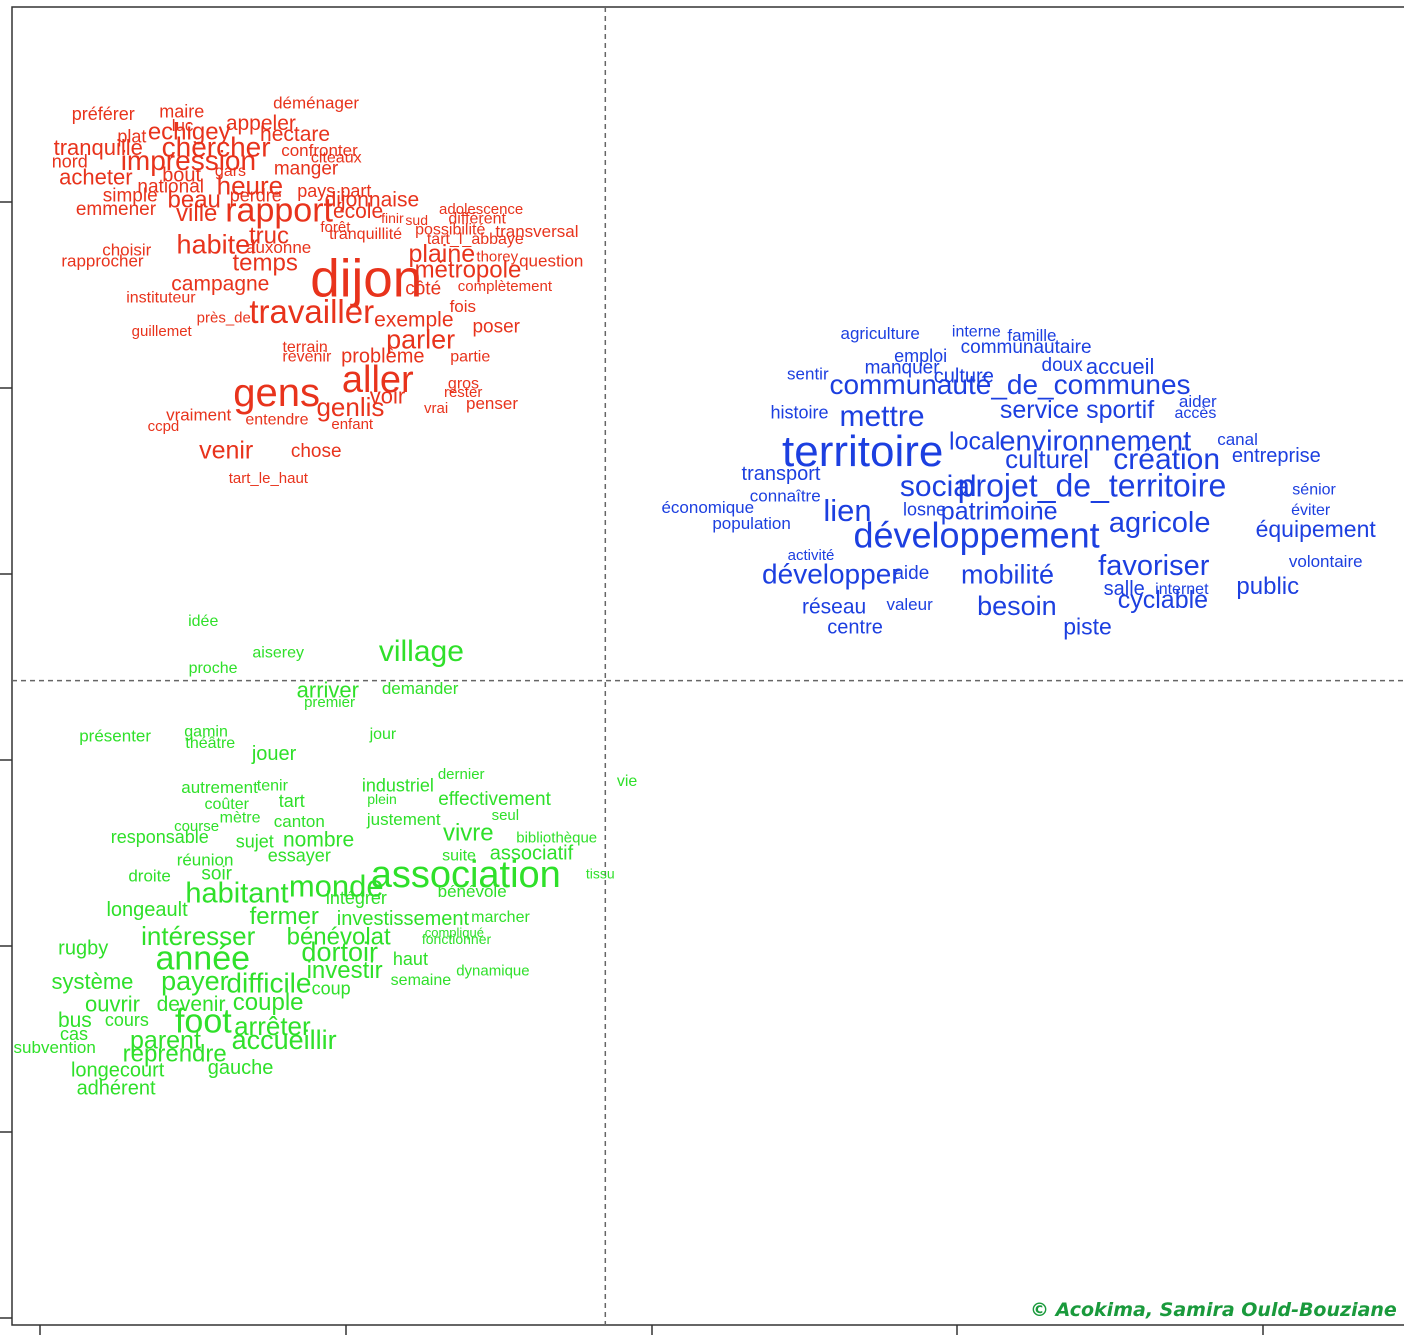 The width and height of the screenshot is (1404, 1335). What do you see at coordinates (1026, 347) in the screenshot?
I see `word-label: communautaire` at bounding box center [1026, 347].